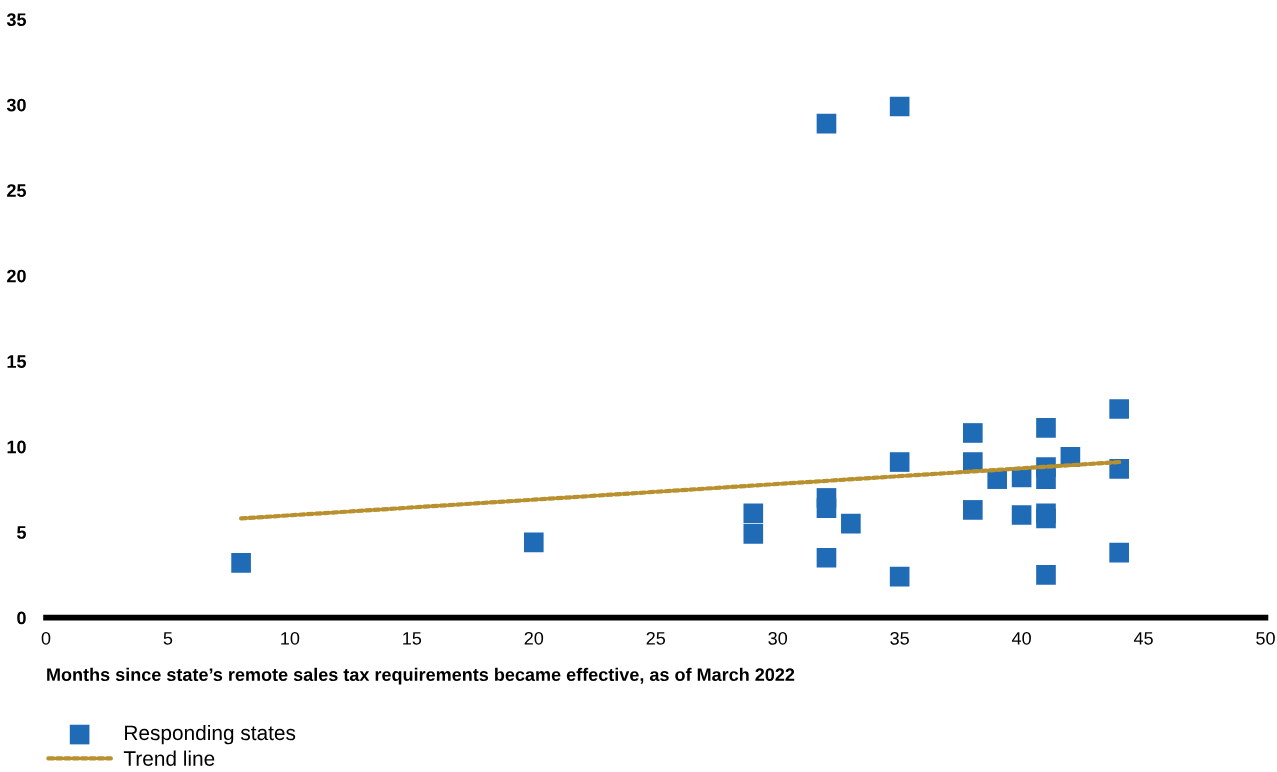 The height and width of the screenshot is (772, 1277). Describe the element at coordinates (16, 105) in the screenshot. I see `y-tick-label: 30` at that location.